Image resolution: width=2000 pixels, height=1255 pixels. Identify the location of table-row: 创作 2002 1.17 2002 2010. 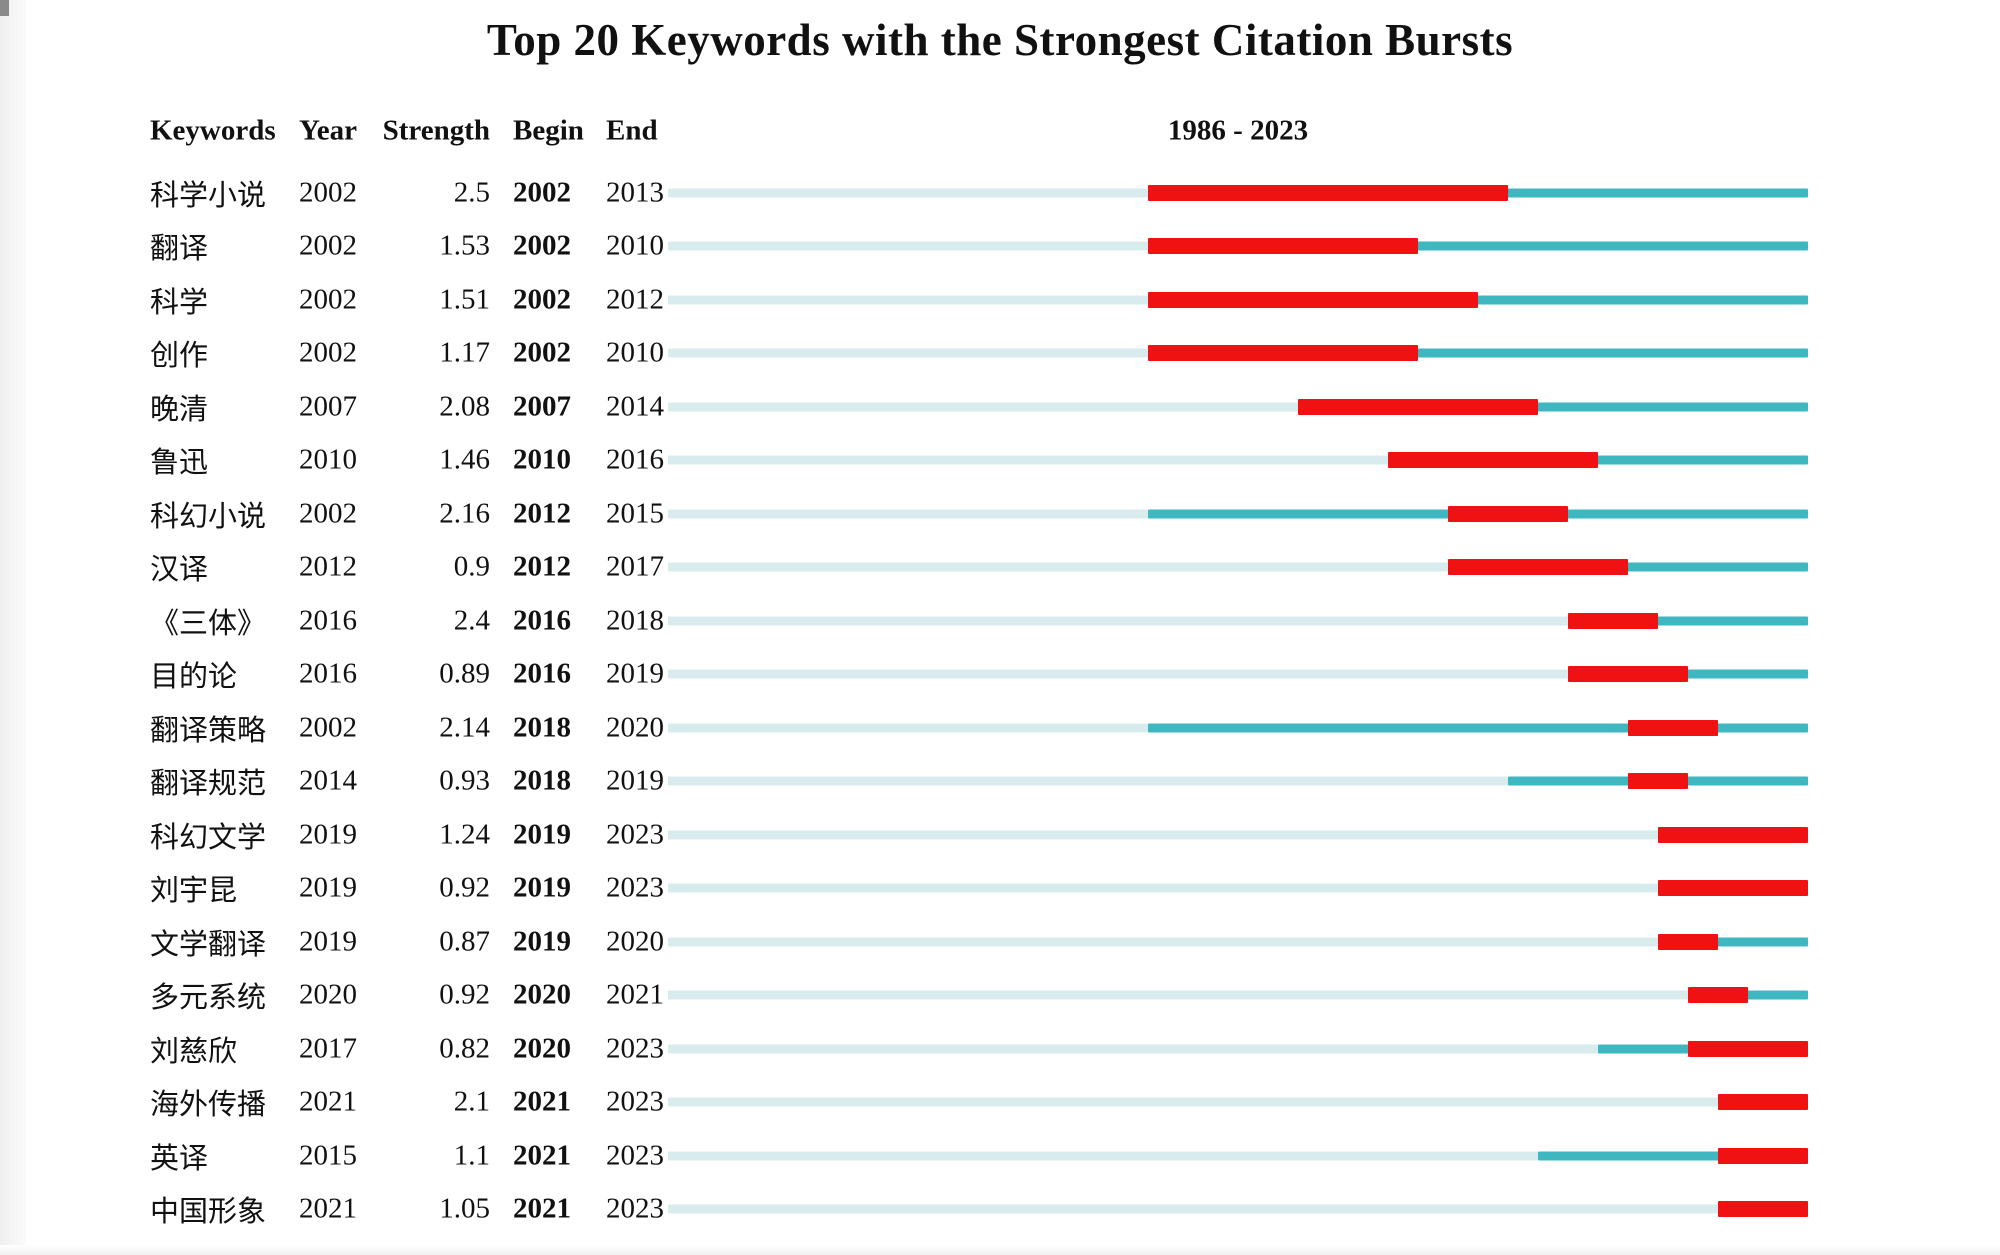
(1000, 354).